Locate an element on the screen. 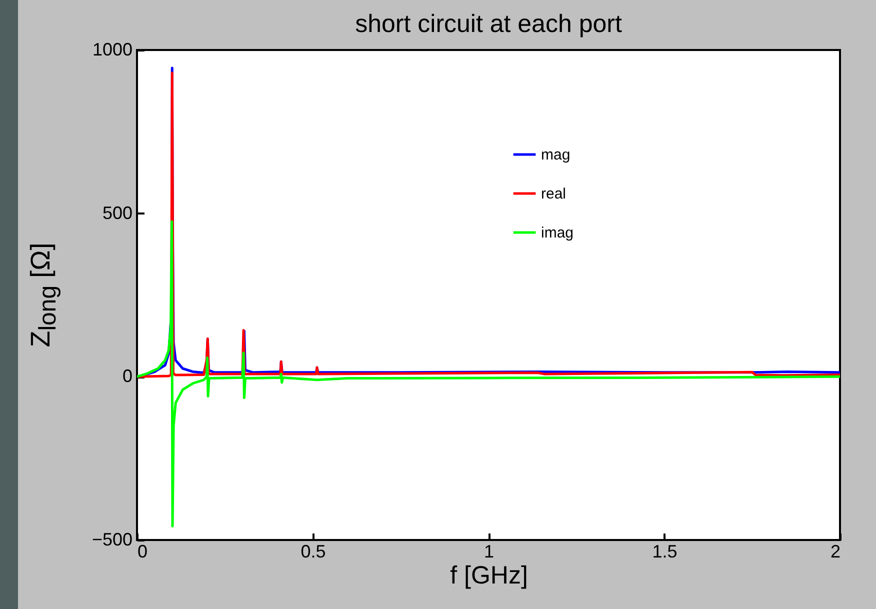 This screenshot has height=609, width=876. y-tick-label: 1000 is located at coordinates (112, 50).